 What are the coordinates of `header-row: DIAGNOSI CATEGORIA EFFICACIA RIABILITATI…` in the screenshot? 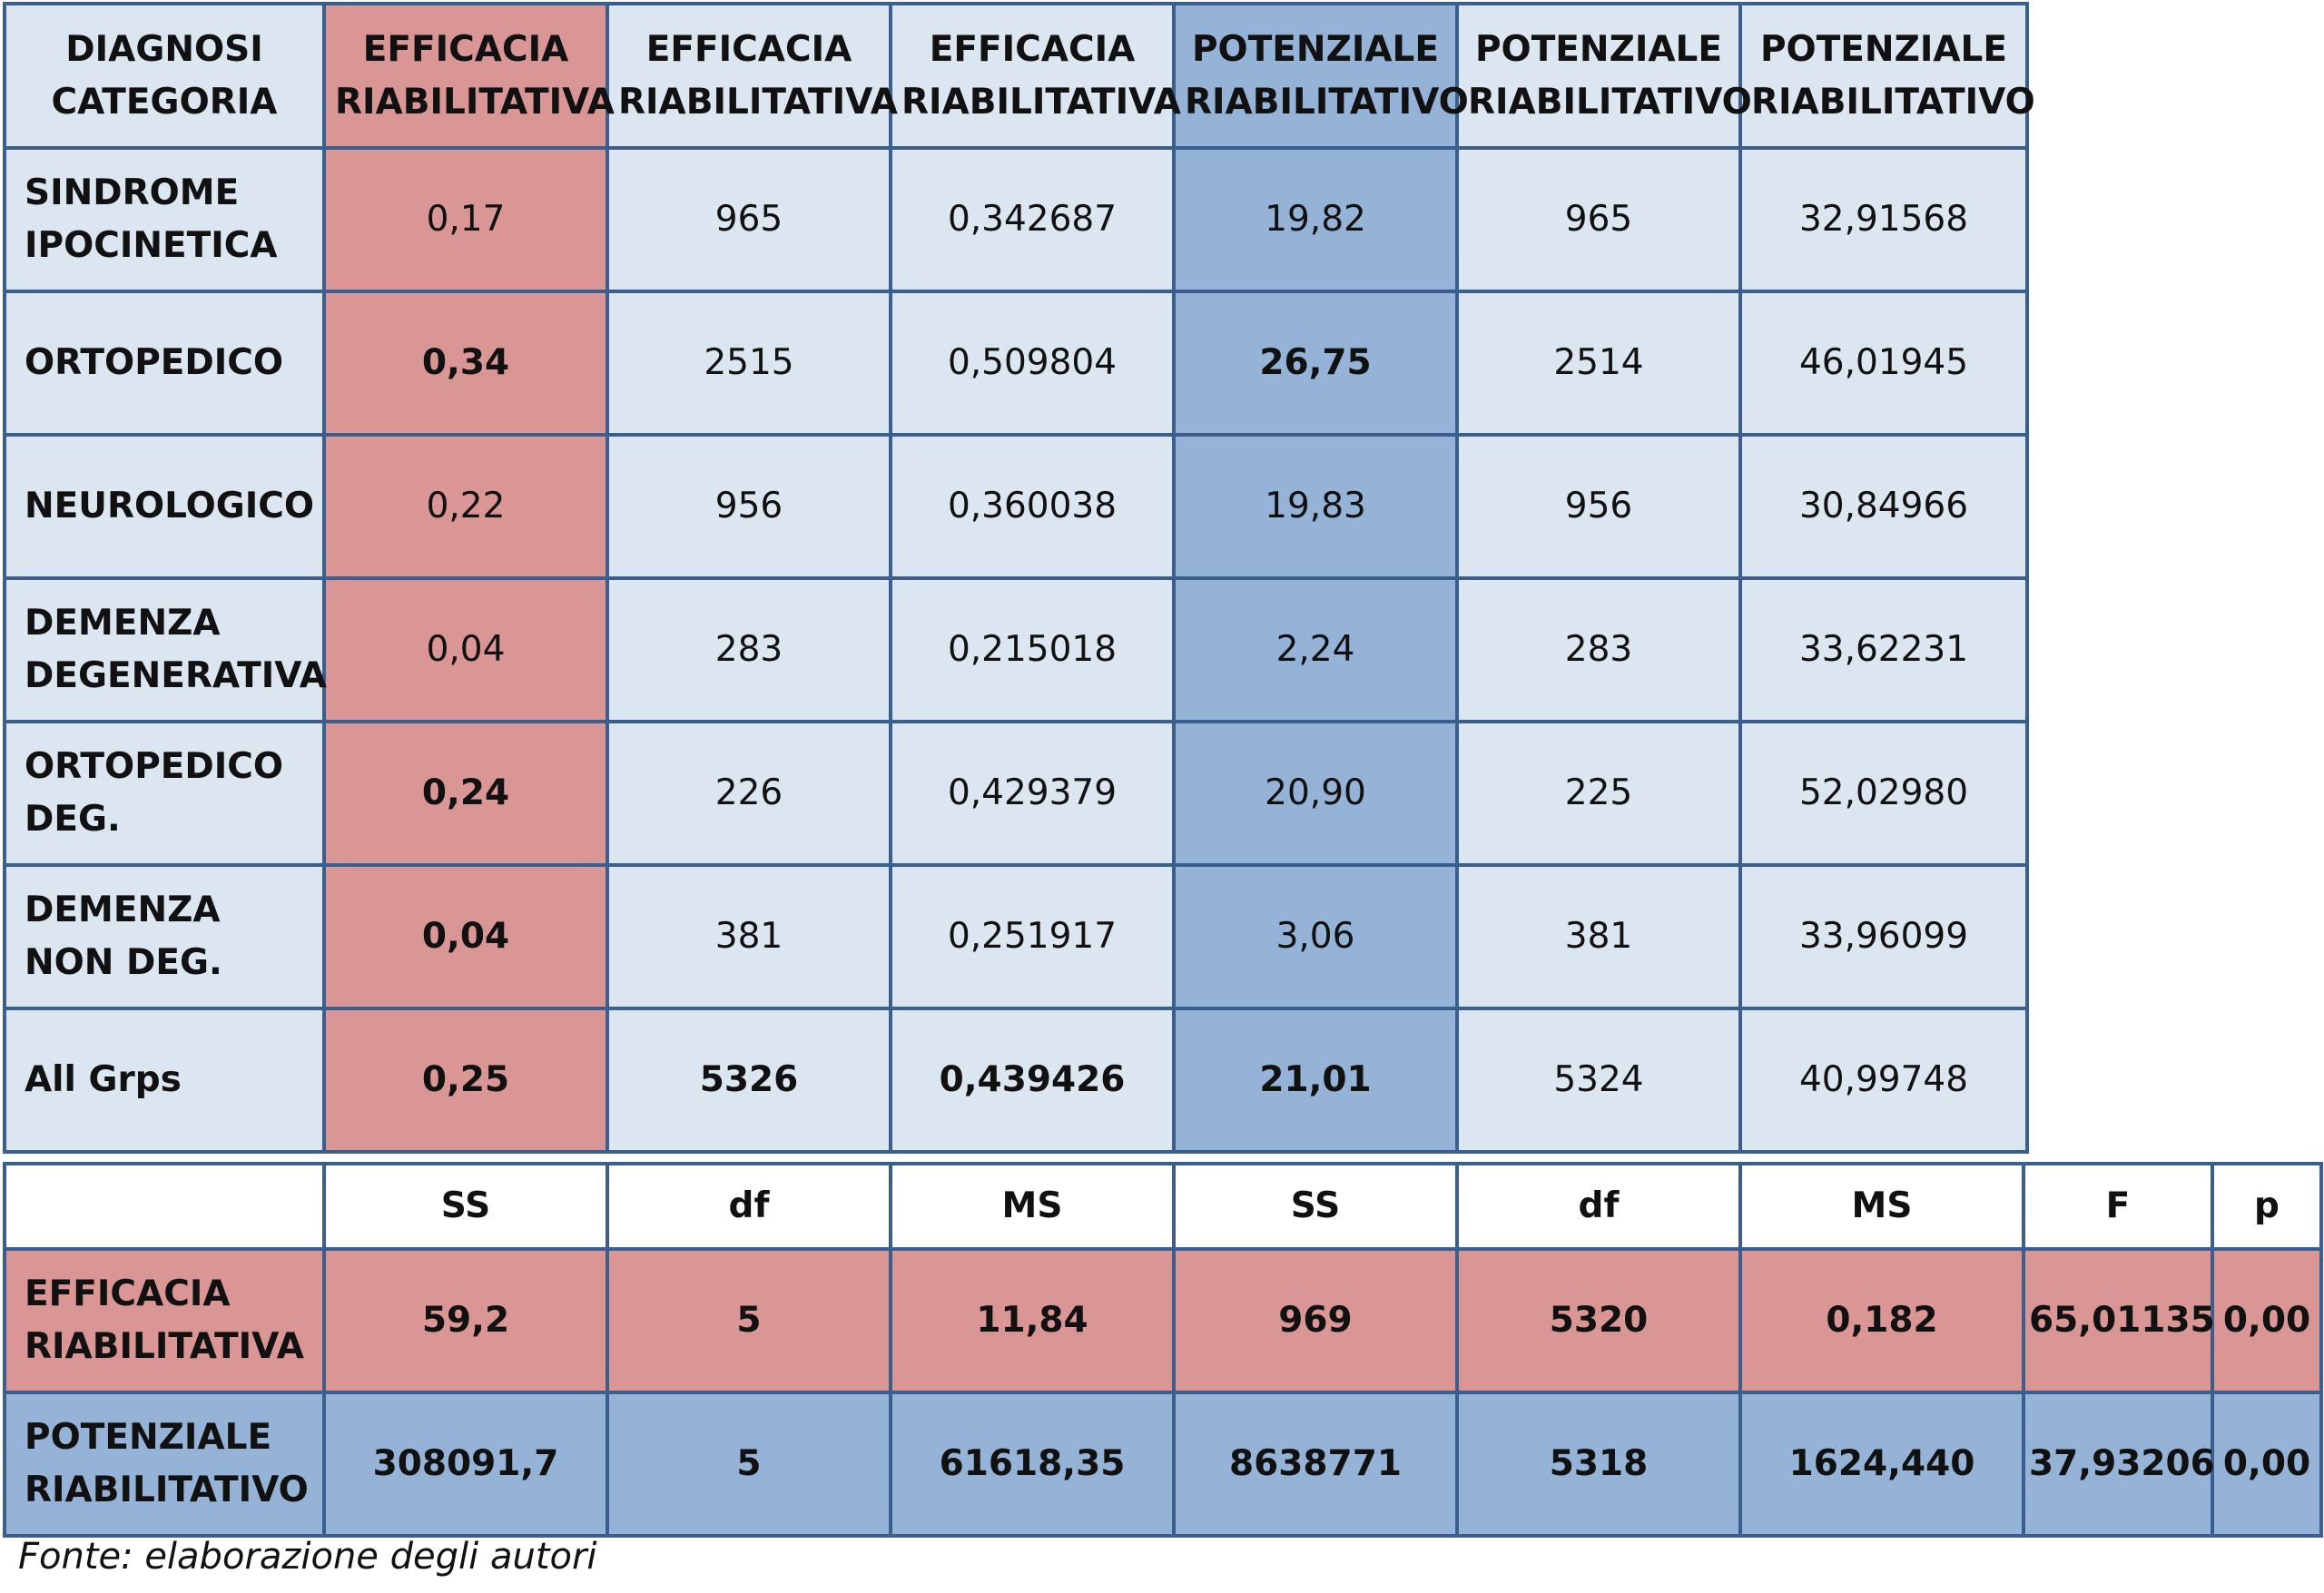 It's located at (1019, 76).